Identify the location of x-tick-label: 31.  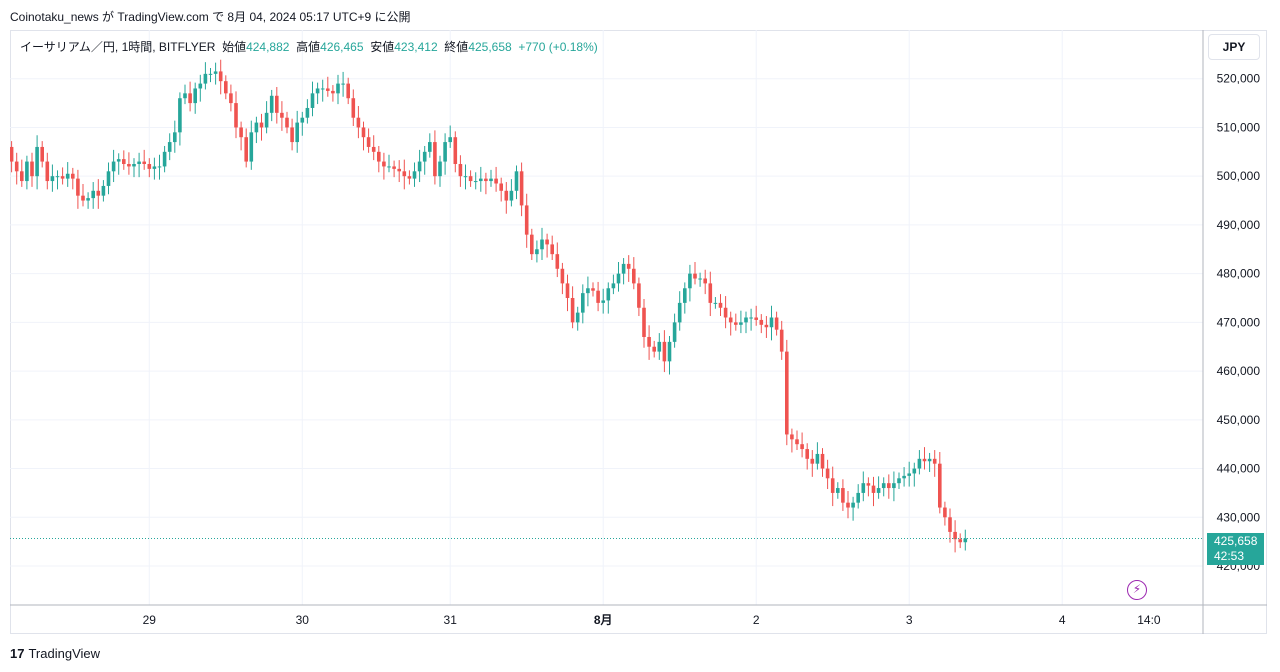
(451, 620).